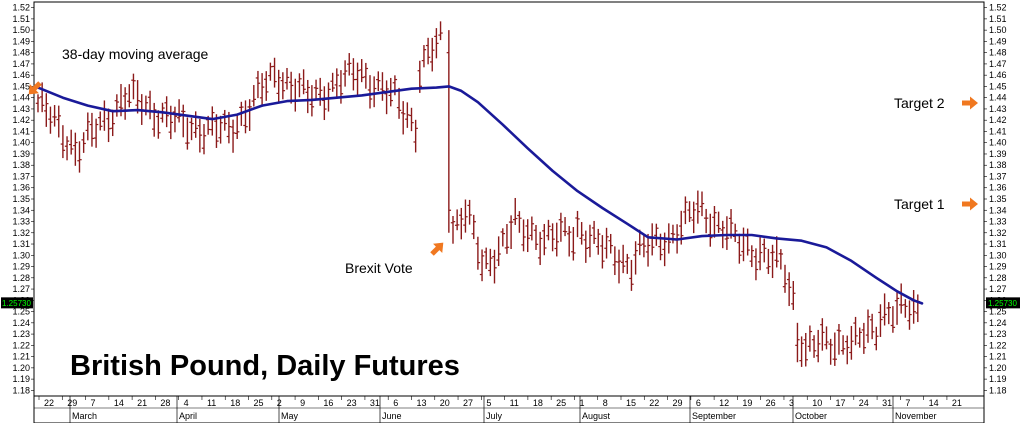 The image size is (1024, 423). I want to click on x-day-label: 14, so click(934, 403).